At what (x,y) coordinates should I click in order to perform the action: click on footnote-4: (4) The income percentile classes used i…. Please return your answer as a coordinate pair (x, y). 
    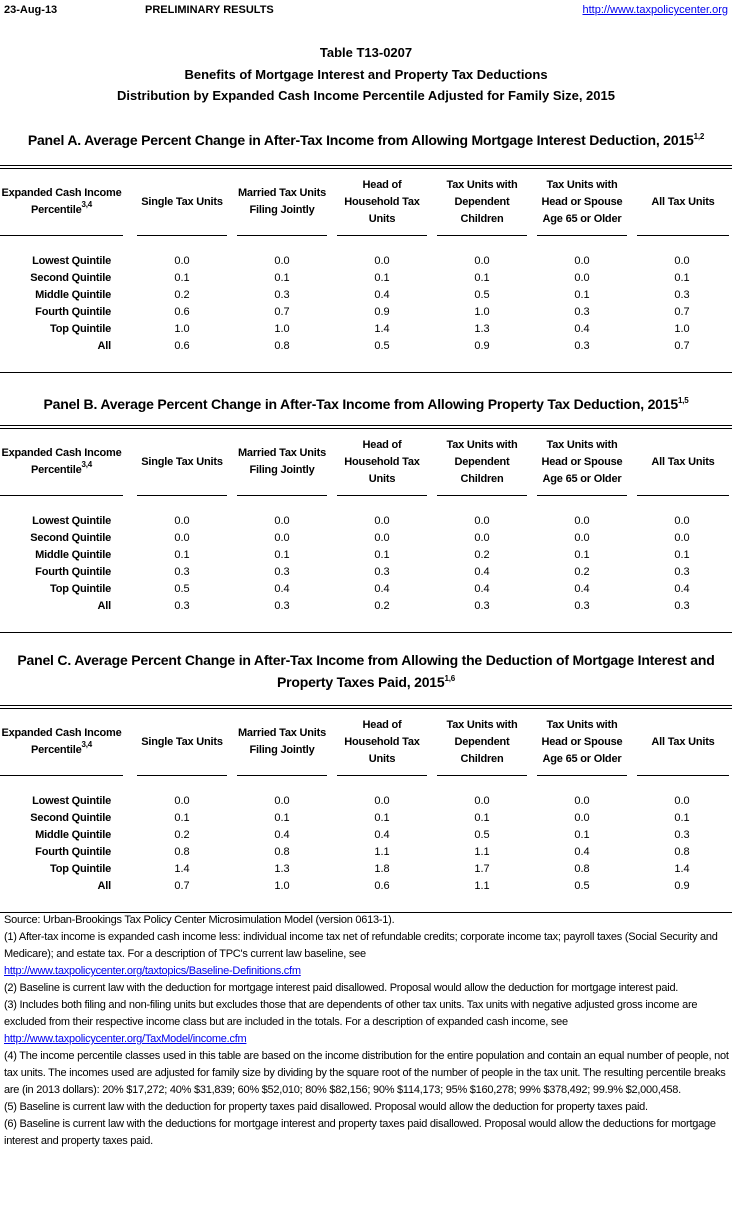
    Looking at the image, I should click on (366, 1073).